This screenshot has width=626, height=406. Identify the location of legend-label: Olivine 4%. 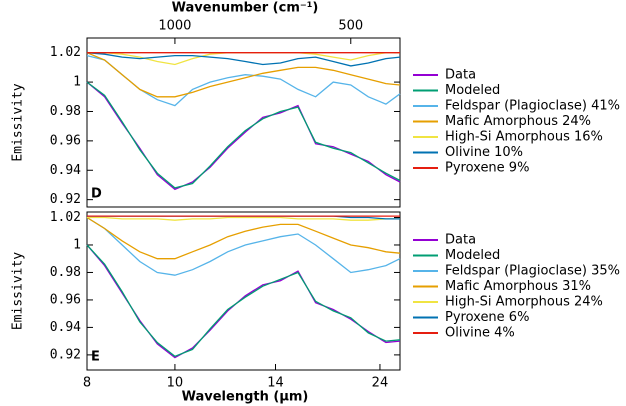
(480, 333).